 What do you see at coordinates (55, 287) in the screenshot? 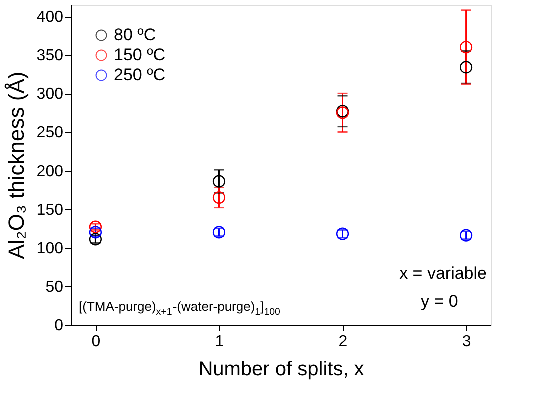
I see `y-tick-label: 50` at bounding box center [55, 287].